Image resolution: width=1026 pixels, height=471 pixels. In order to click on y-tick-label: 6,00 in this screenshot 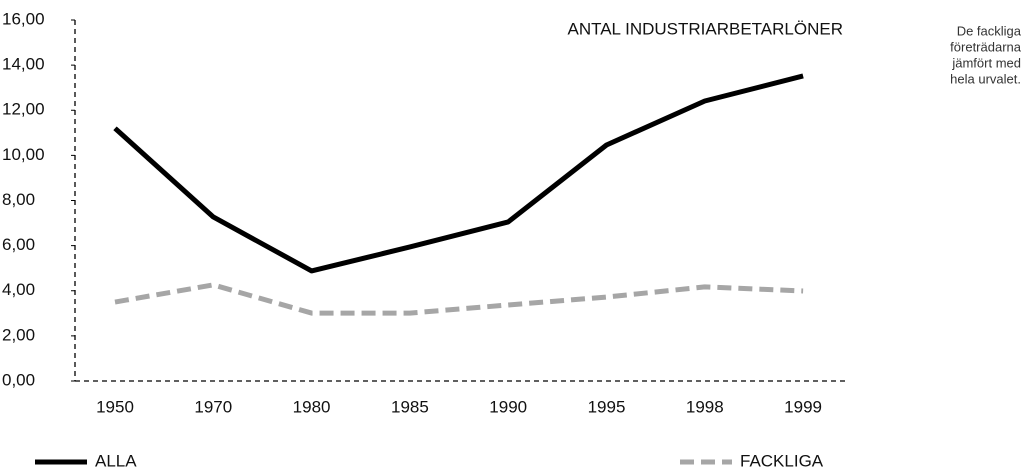, I will do `click(18, 244)`.